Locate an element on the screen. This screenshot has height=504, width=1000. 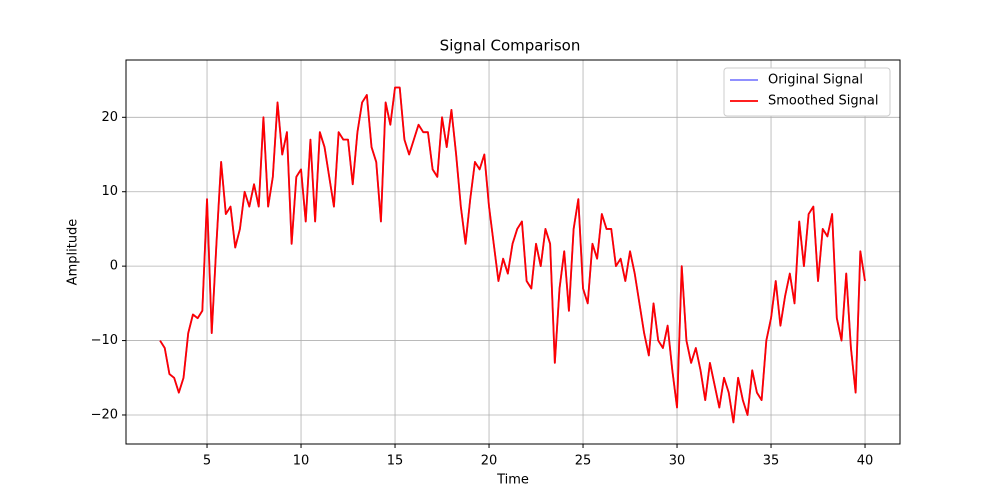
y-tick-label: 0 is located at coordinates (114, 266).